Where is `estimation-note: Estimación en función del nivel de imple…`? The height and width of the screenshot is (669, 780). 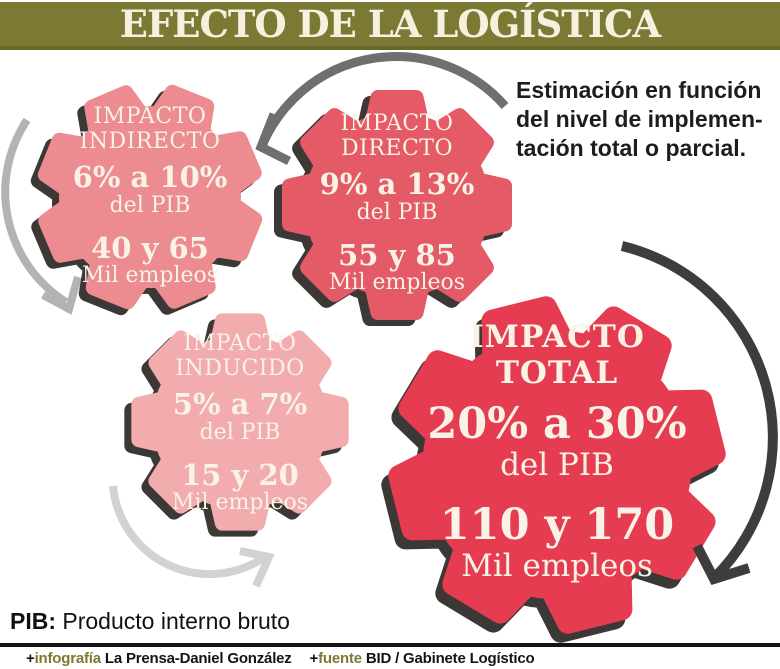 estimation-note: Estimación en función del nivel de imple… is located at coordinates (647, 120).